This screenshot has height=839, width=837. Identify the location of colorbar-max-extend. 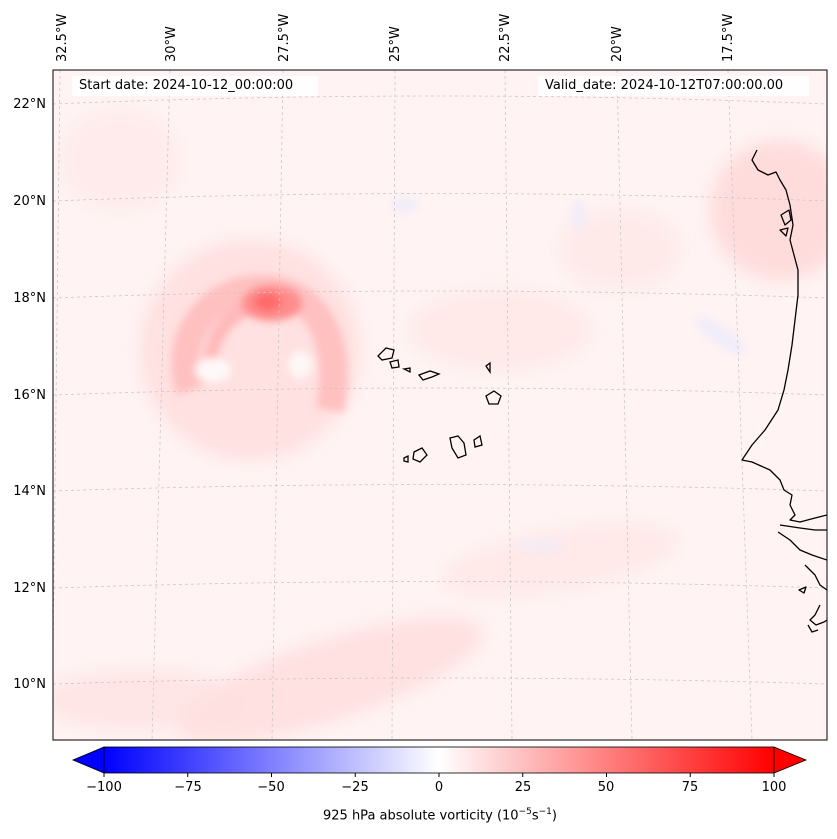
(790, 760).